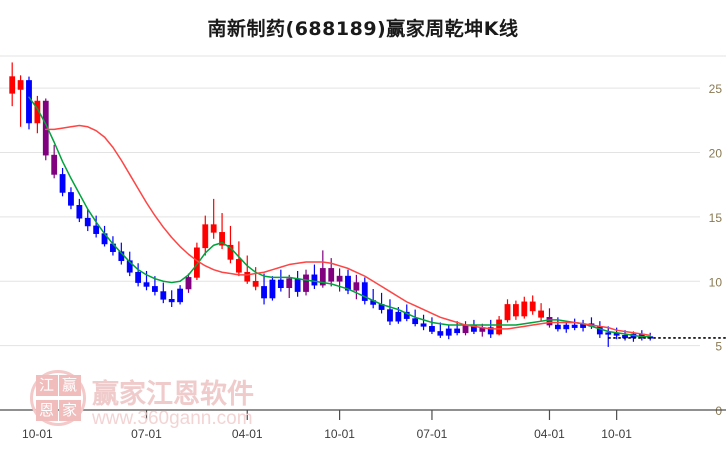 The height and width of the screenshot is (450, 726). Describe the element at coordinates (716, 89) in the screenshot. I see `y-tick-label: 25` at that location.